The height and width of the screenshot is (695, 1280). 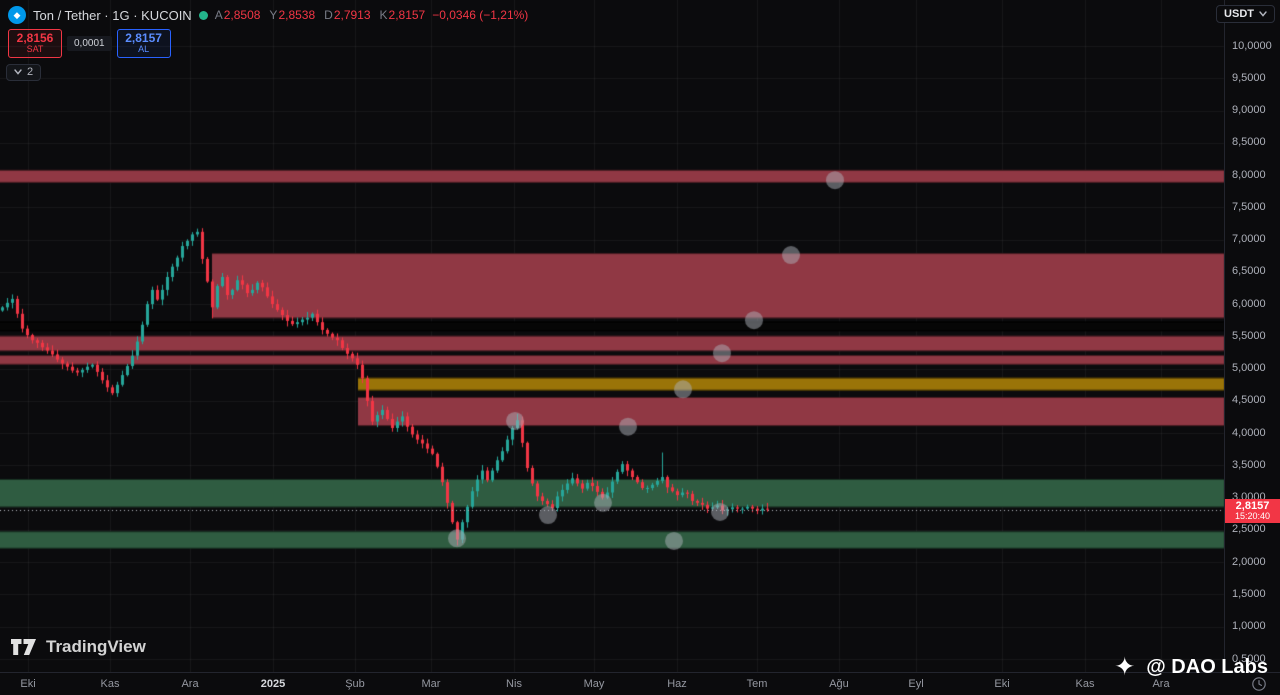 I want to click on price-axis-label: 5,5000, so click(x=1249, y=335).